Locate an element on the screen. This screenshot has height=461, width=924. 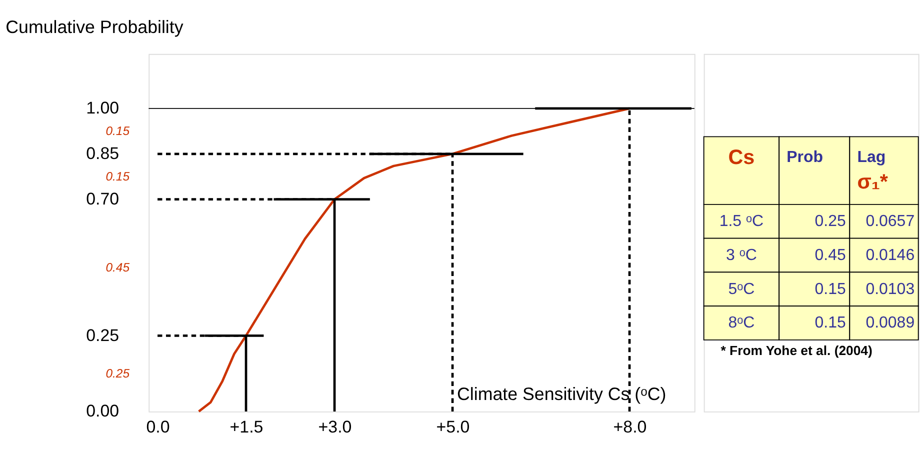
text: 0.0657 is located at coordinates (890, 221).